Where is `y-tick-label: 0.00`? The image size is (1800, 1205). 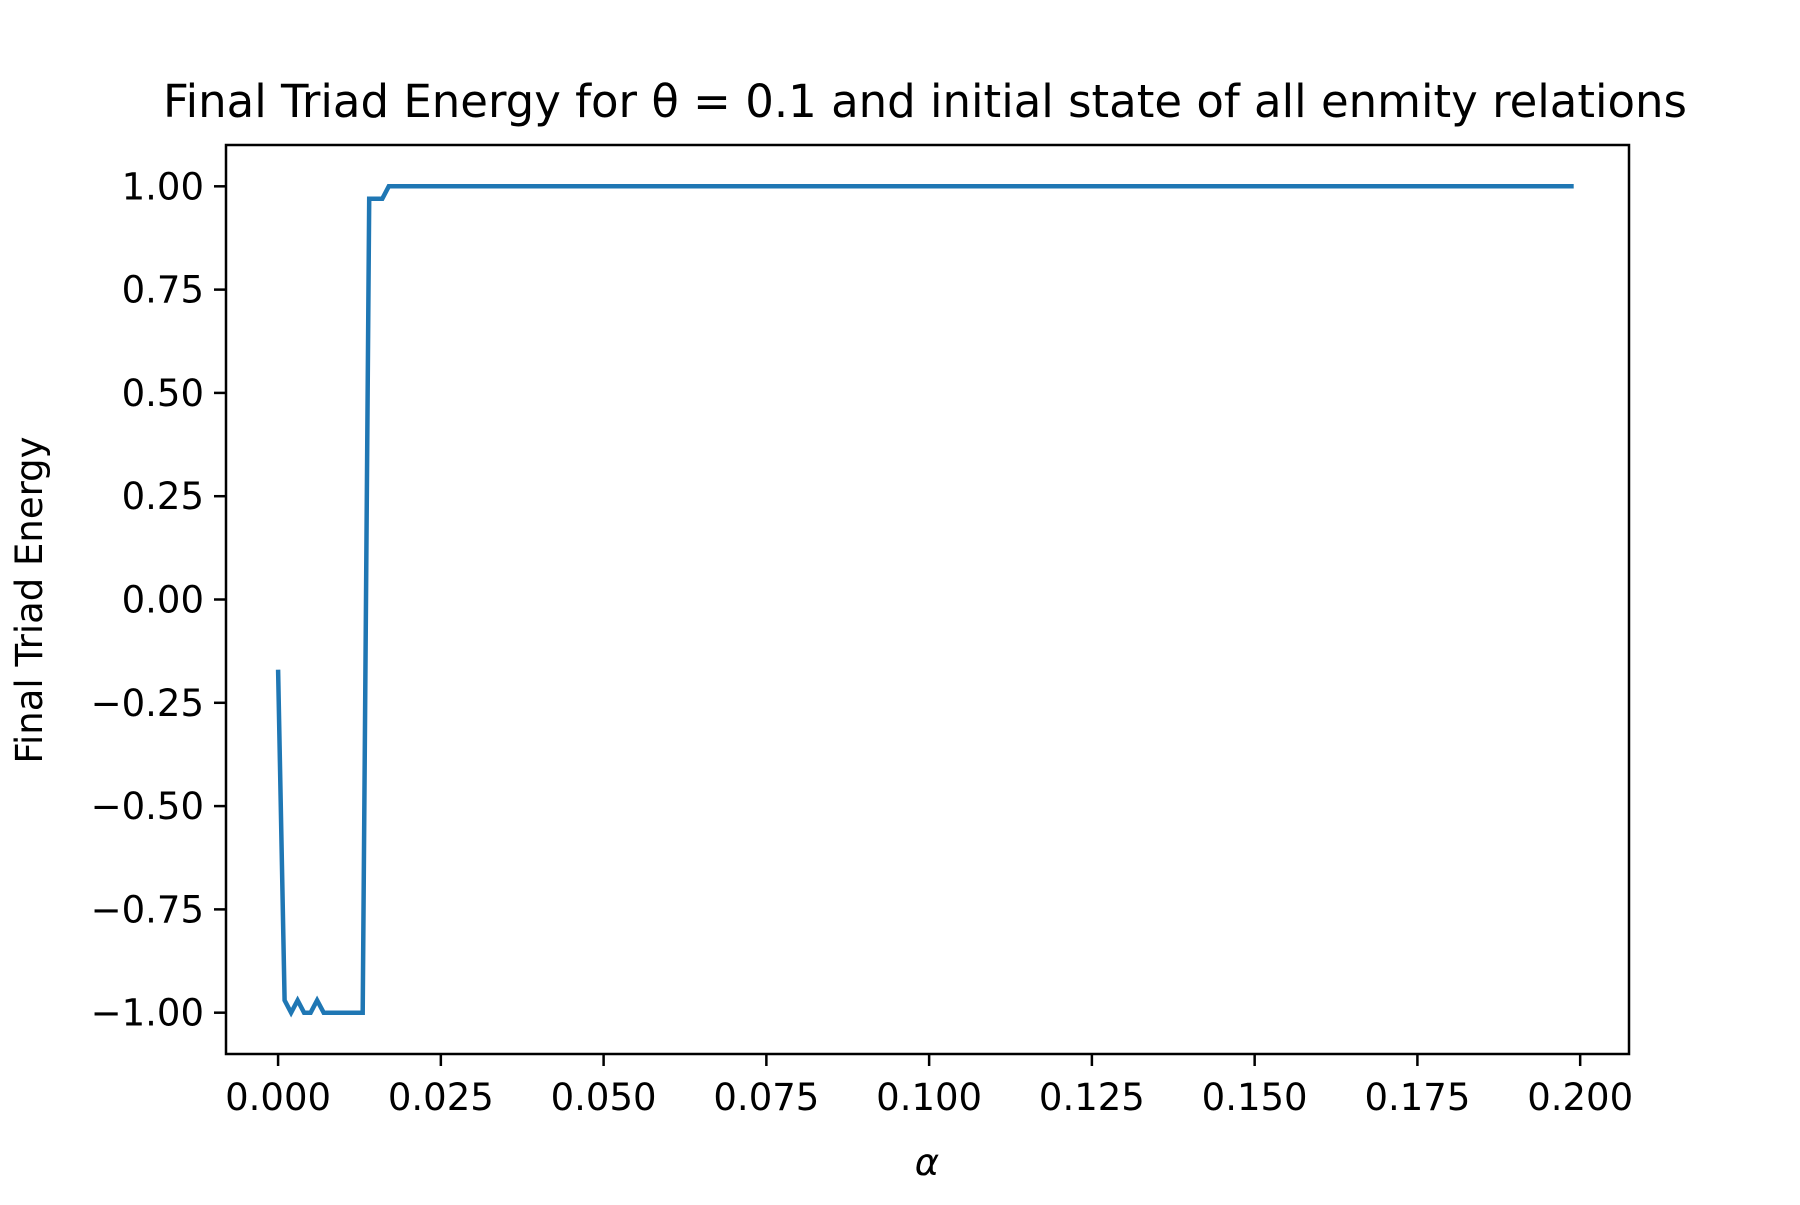 y-tick-label: 0.00 is located at coordinates (163, 600).